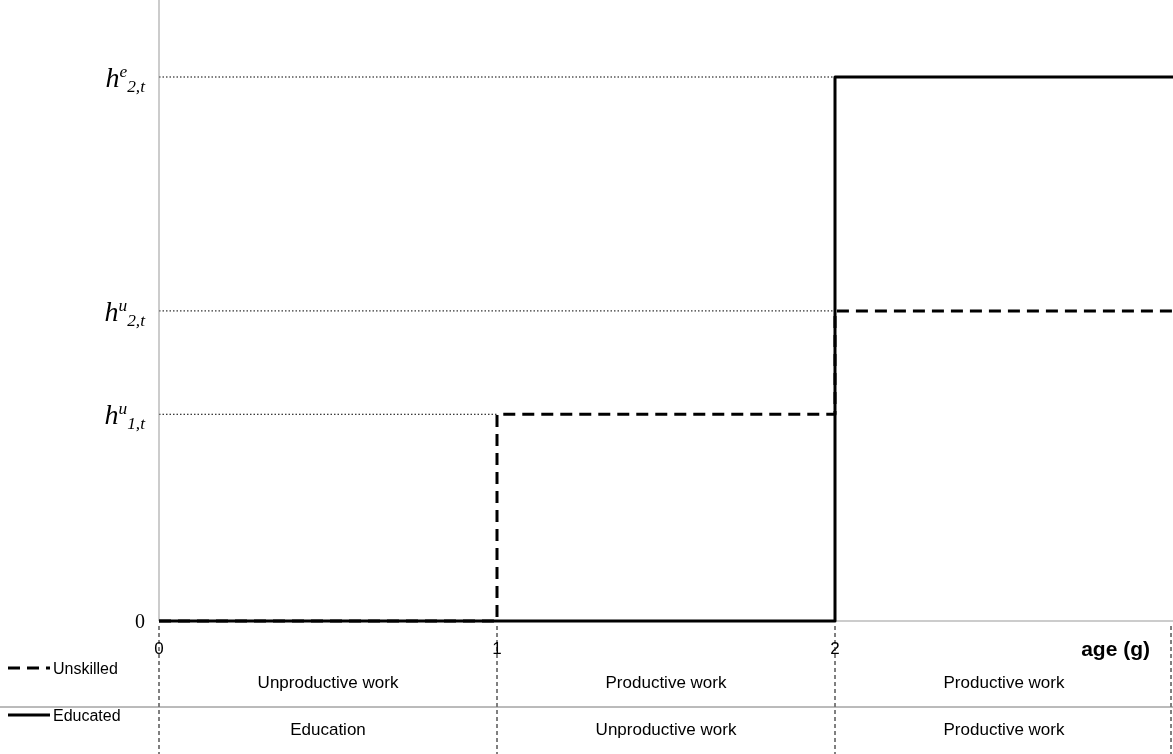  What do you see at coordinates (1115, 648) in the screenshot?
I see `x-axis-title: age (g)` at bounding box center [1115, 648].